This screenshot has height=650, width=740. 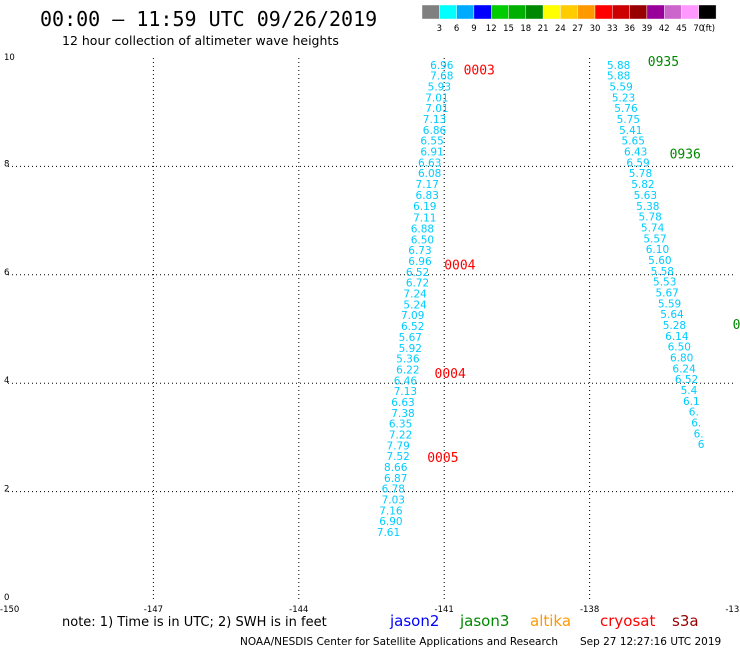 I want to click on legend-jason3: jason3, so click(x=484, y=621).